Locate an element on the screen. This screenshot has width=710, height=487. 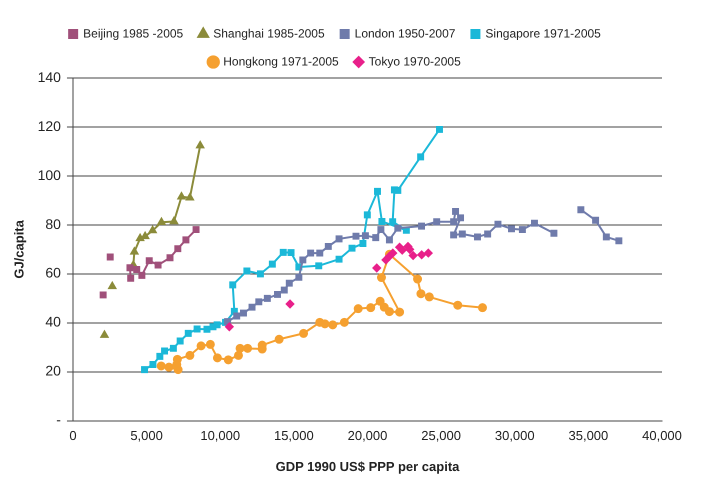
legend-label: Tokyo 1970-2005 is located at coordinates (415, 61).